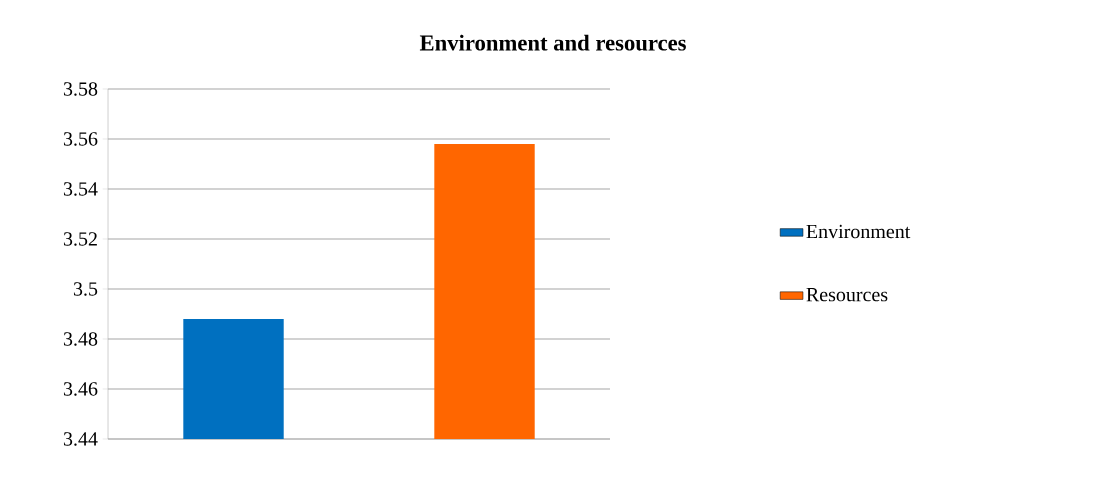  Describe the element at coordinates (80, 339) in the screenshot. I see `y-tick-label: 3.48` at that location.